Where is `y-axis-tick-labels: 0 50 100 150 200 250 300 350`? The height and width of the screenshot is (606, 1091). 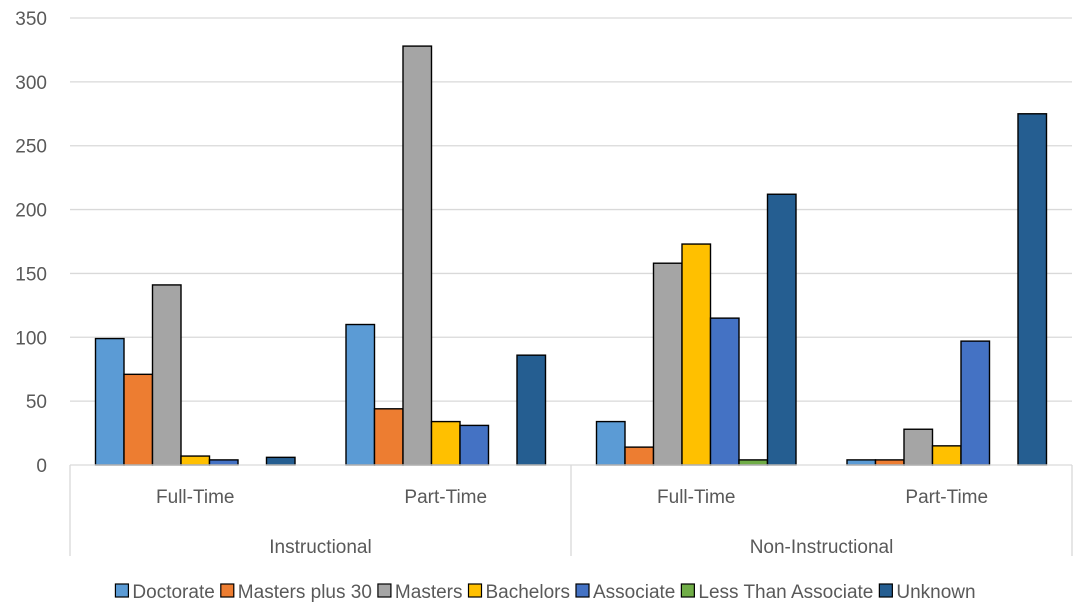 y-axis-tick-labels: 0 50 100 150 200 250 300 350 is located at coordinates (31, 243).